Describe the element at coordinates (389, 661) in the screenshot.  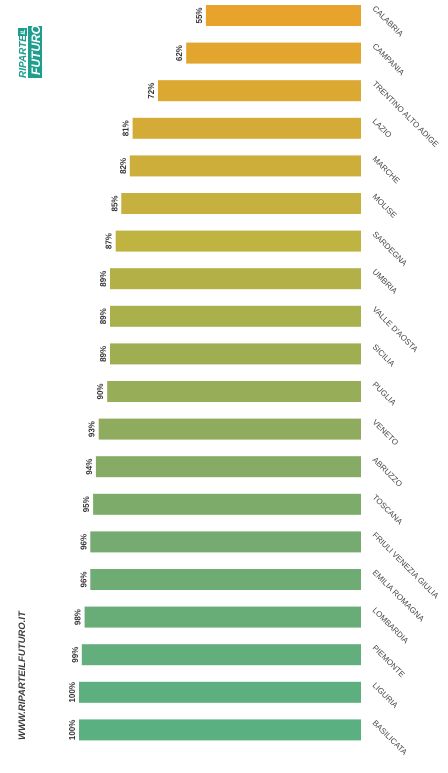
I see `region-label: PIEMONTE` at that location.